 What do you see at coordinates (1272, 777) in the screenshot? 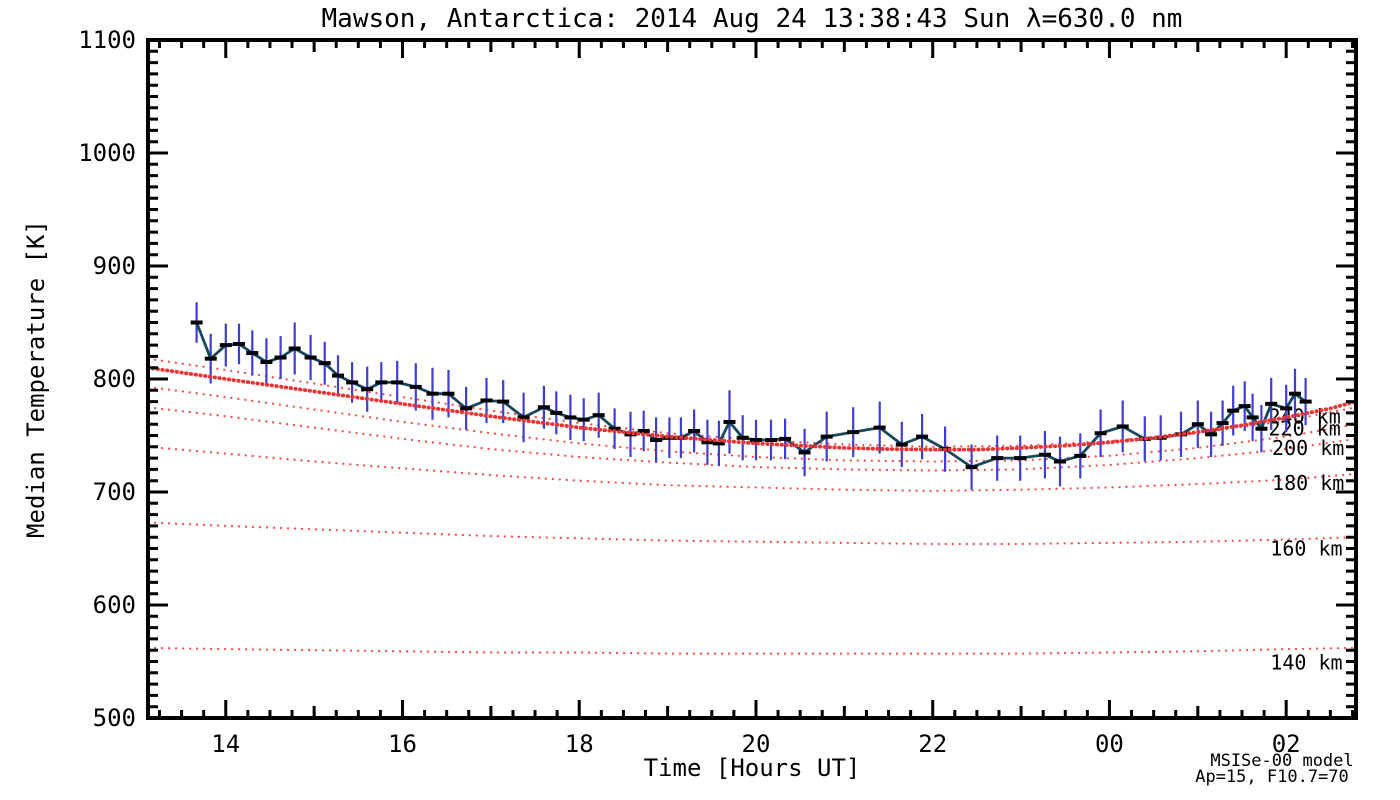
I see `model-annotation-line2: Ap=15, F10.7=70` at bounding box center [1272, 777].